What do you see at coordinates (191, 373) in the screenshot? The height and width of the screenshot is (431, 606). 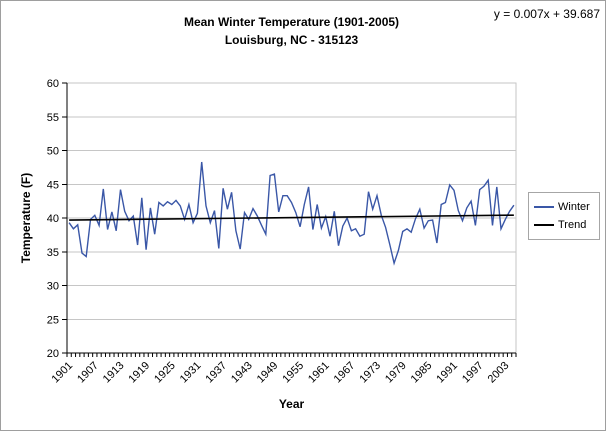 I see `x-tick-label: 1931` at bounding box center [191, 373].